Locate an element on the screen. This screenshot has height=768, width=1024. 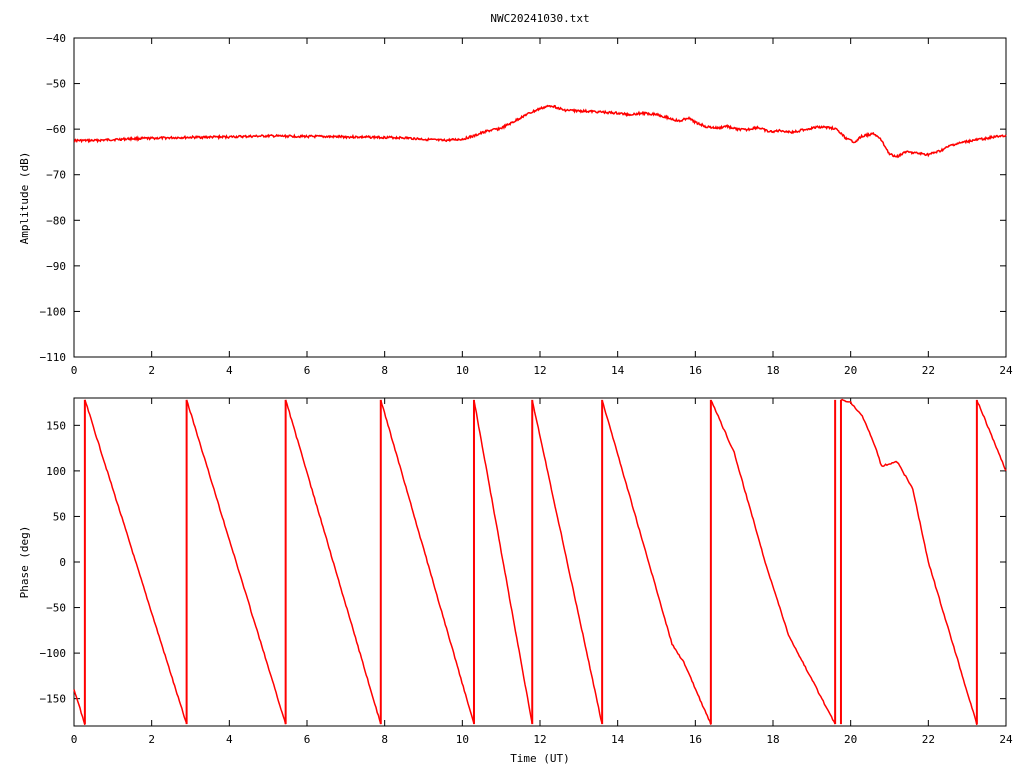
amplitude-series-line is located at coordinates (540, 131).